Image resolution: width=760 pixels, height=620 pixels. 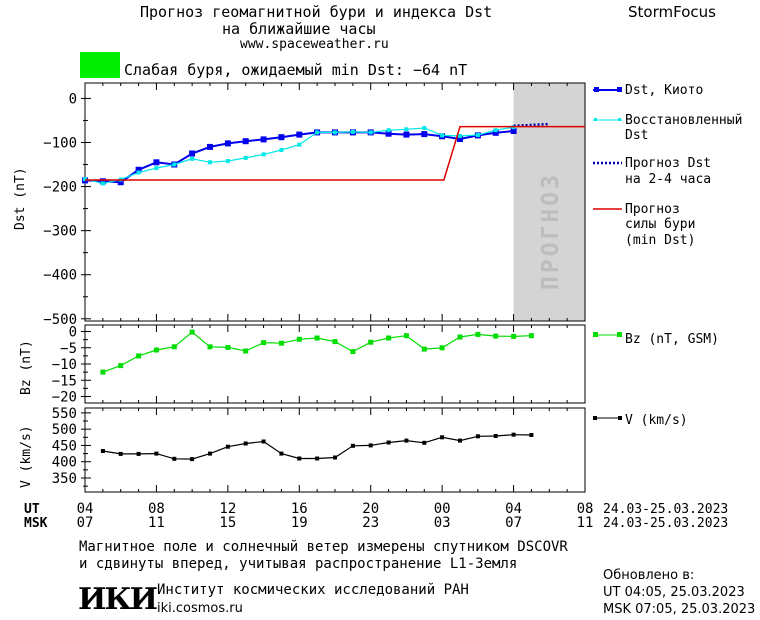 What do you see at coordinates (664, 90) in the screenshot?
I see `legend-dst-kyoto: Dst, Киото` at bounding box center [664, 90].